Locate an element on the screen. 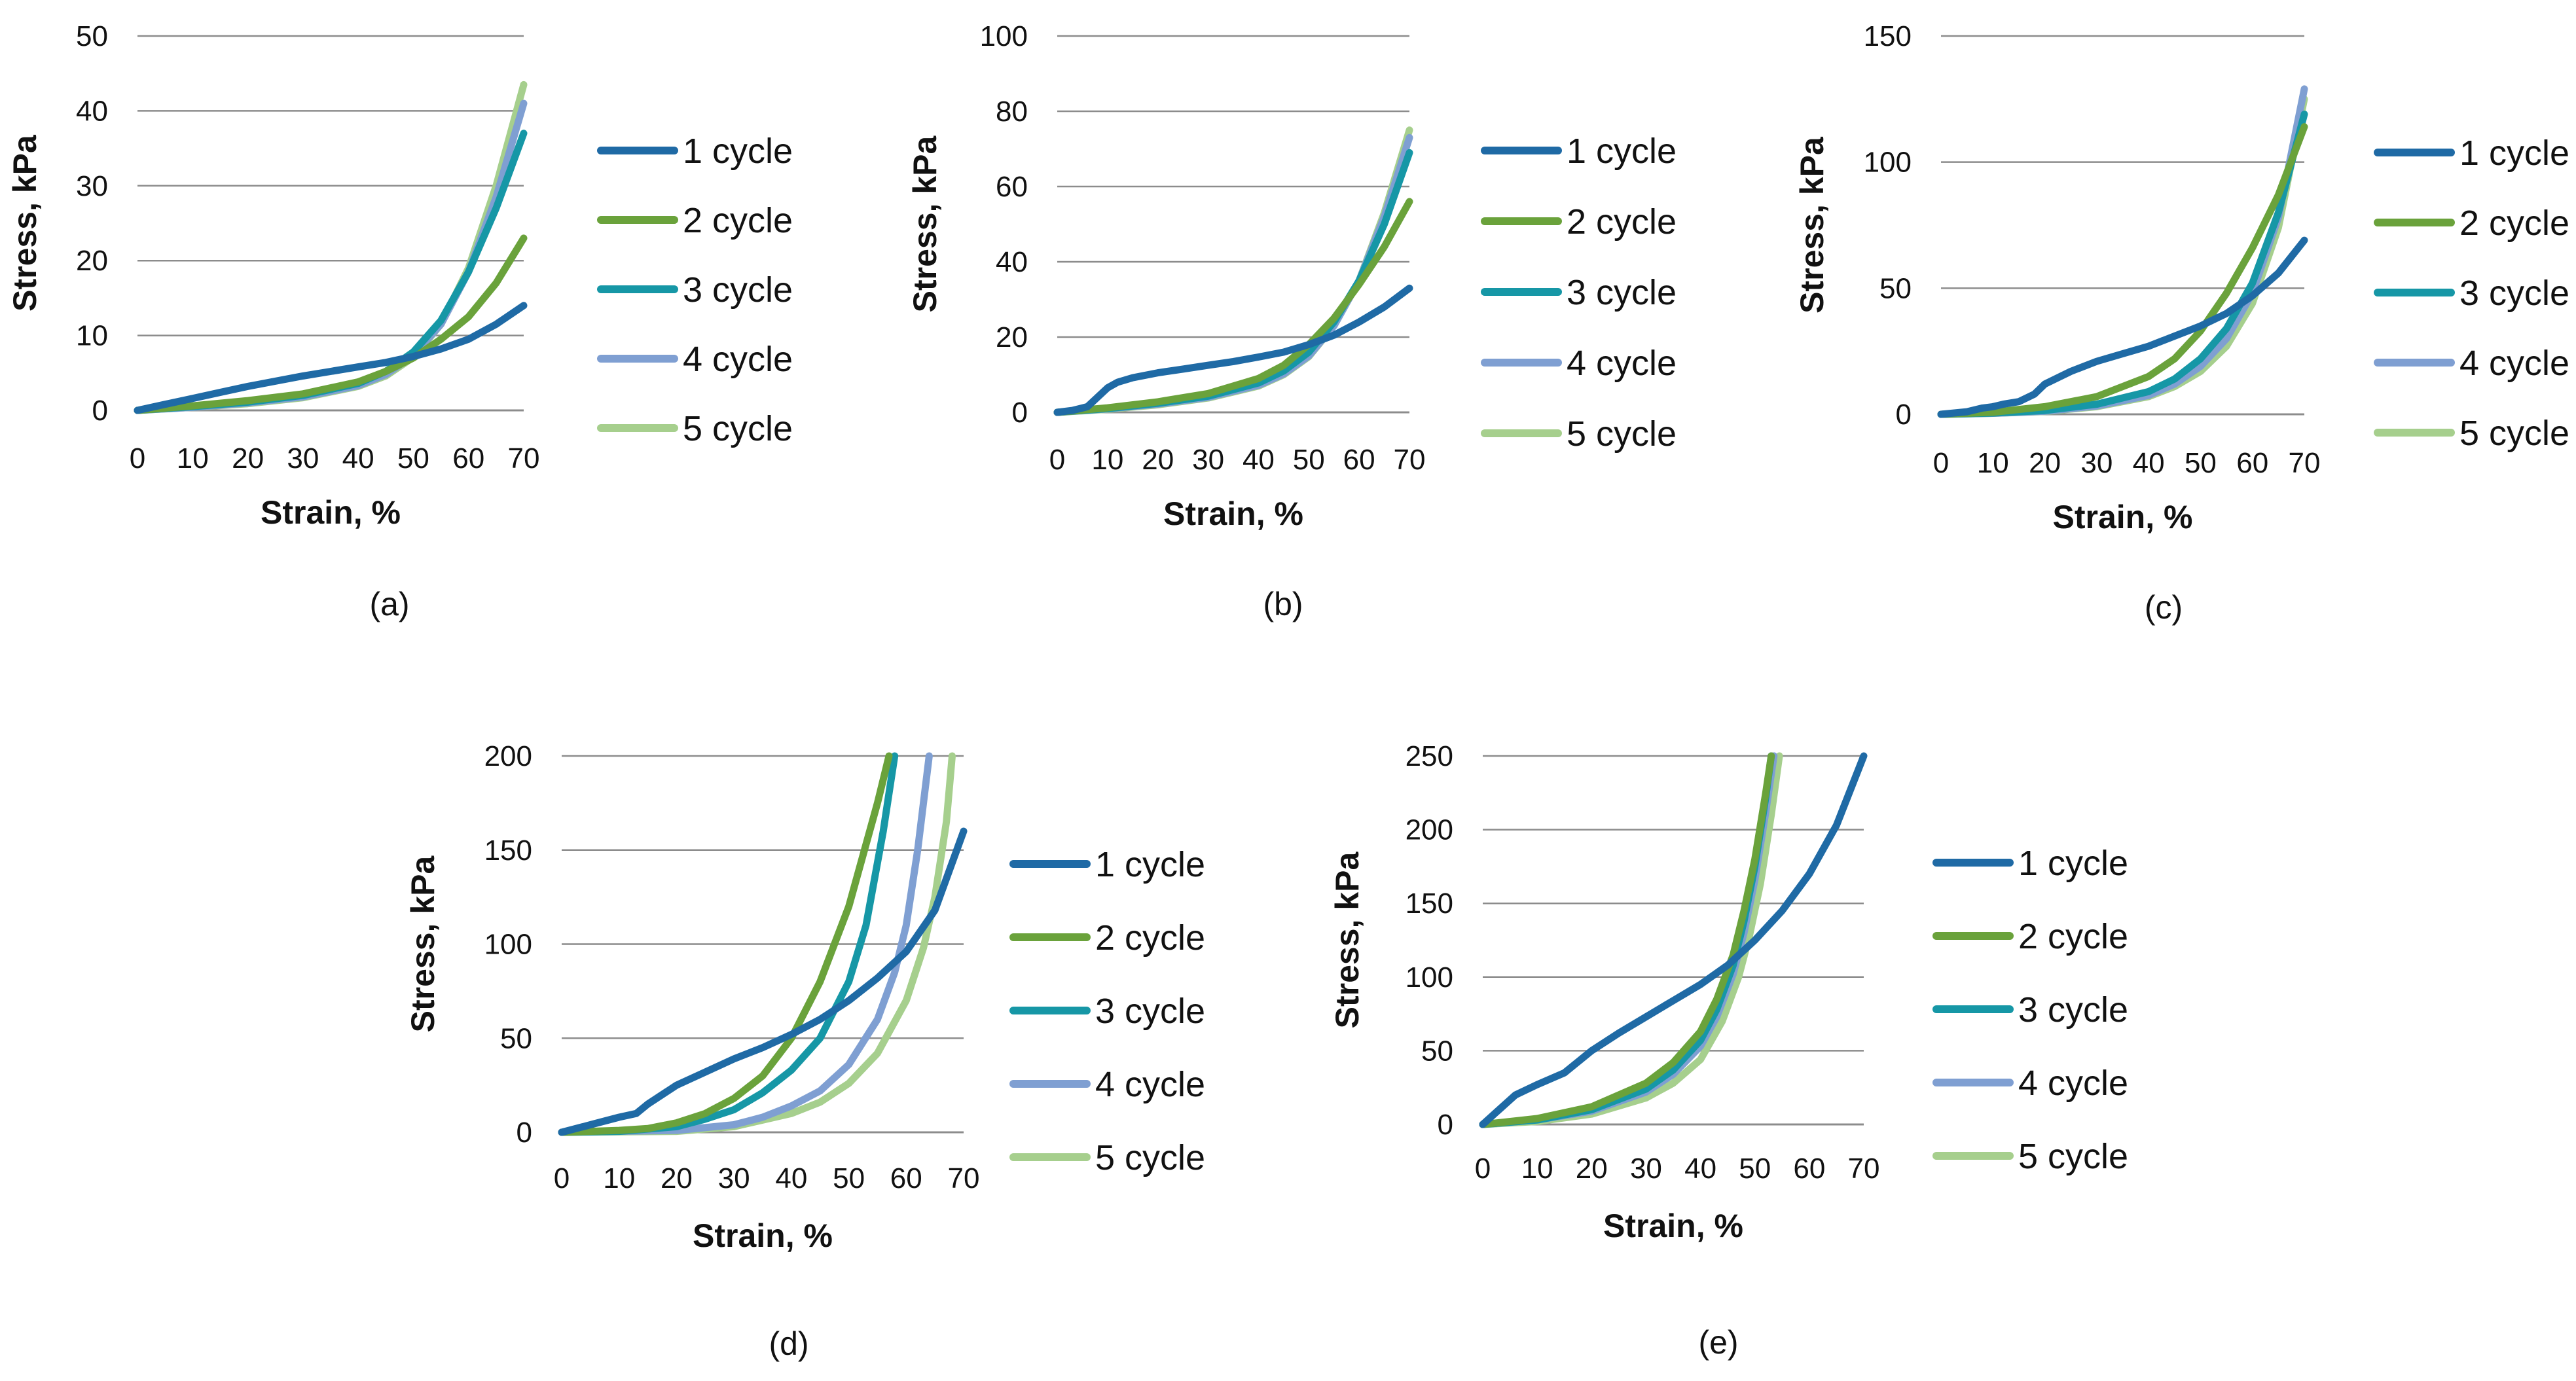 The height and width of the screenshot is (1381, 2576). panel-label: (e) is located at coordinates (1718, 1343).